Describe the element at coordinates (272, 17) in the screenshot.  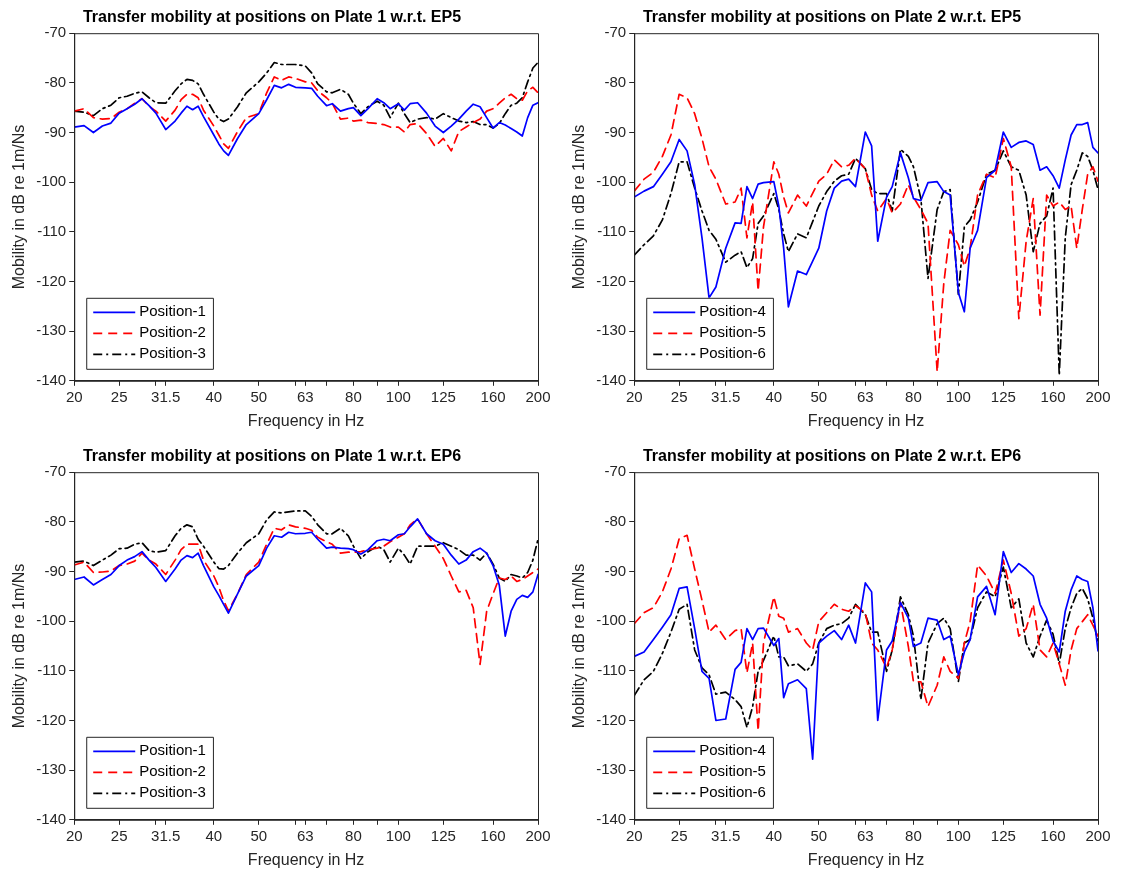
I see `chart-title: Transfer mobility at positions on Plate 1 w.r.t. EP5` at that location.